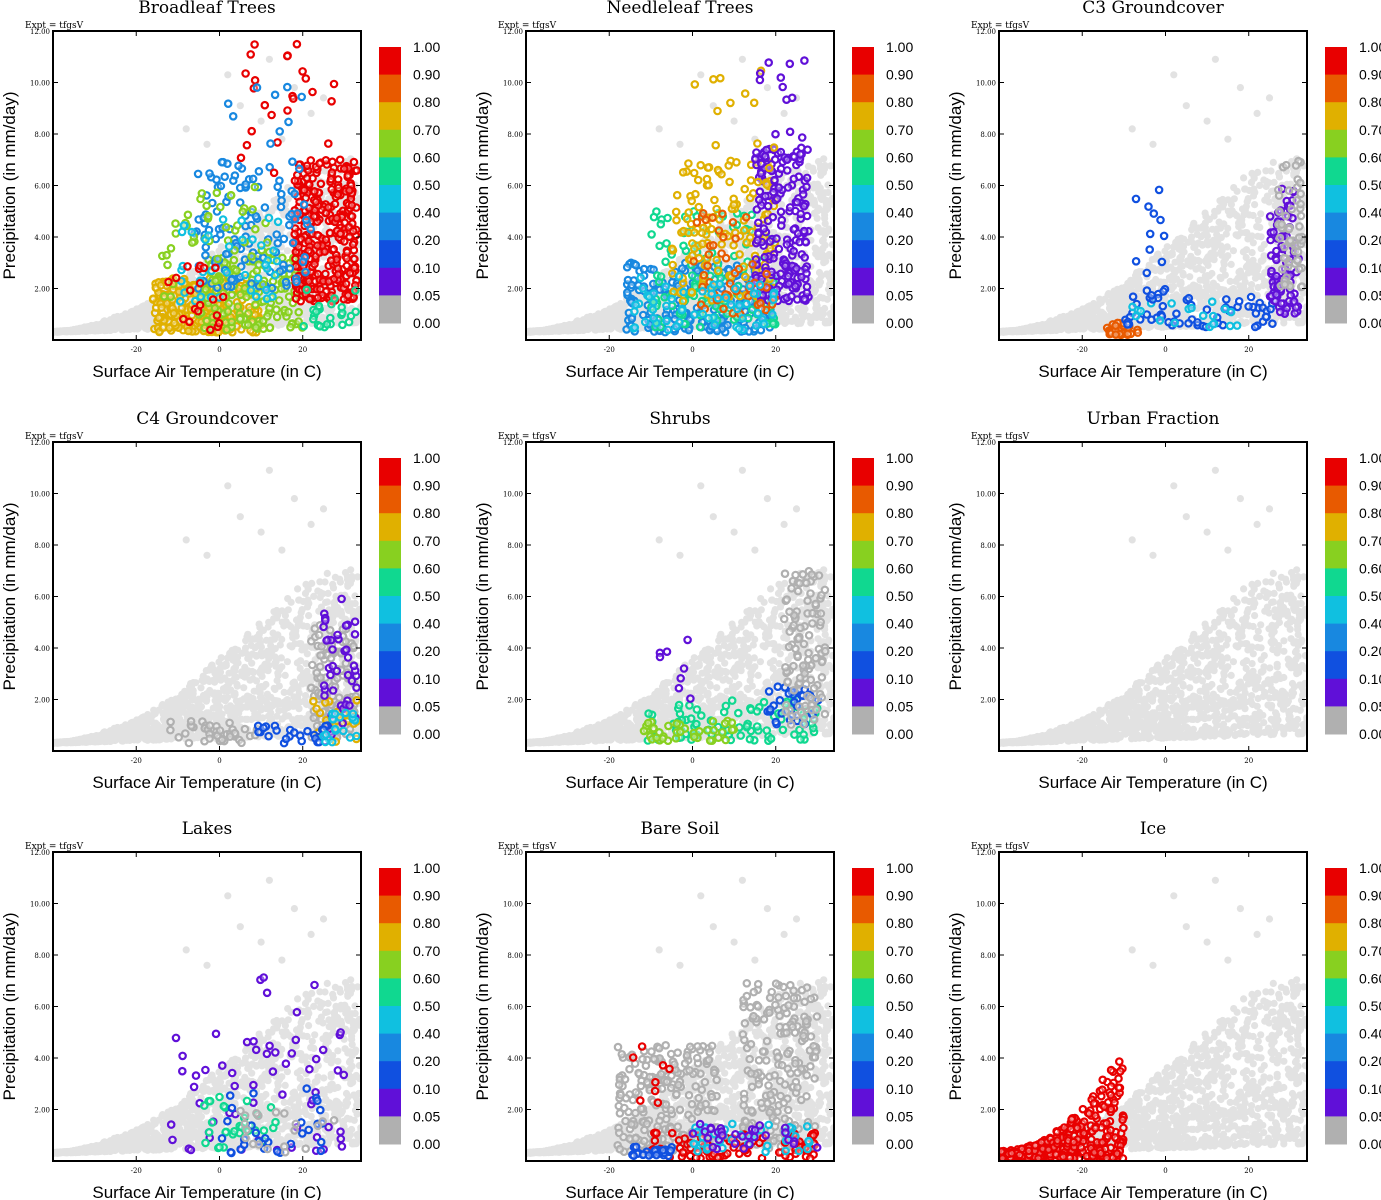 Image resolution: width=1381 pixels, height=1200 pixels. Describe the element at coordinates (899, 130) in the screenshot. I see `colorbar-label: 0.70` at that location.